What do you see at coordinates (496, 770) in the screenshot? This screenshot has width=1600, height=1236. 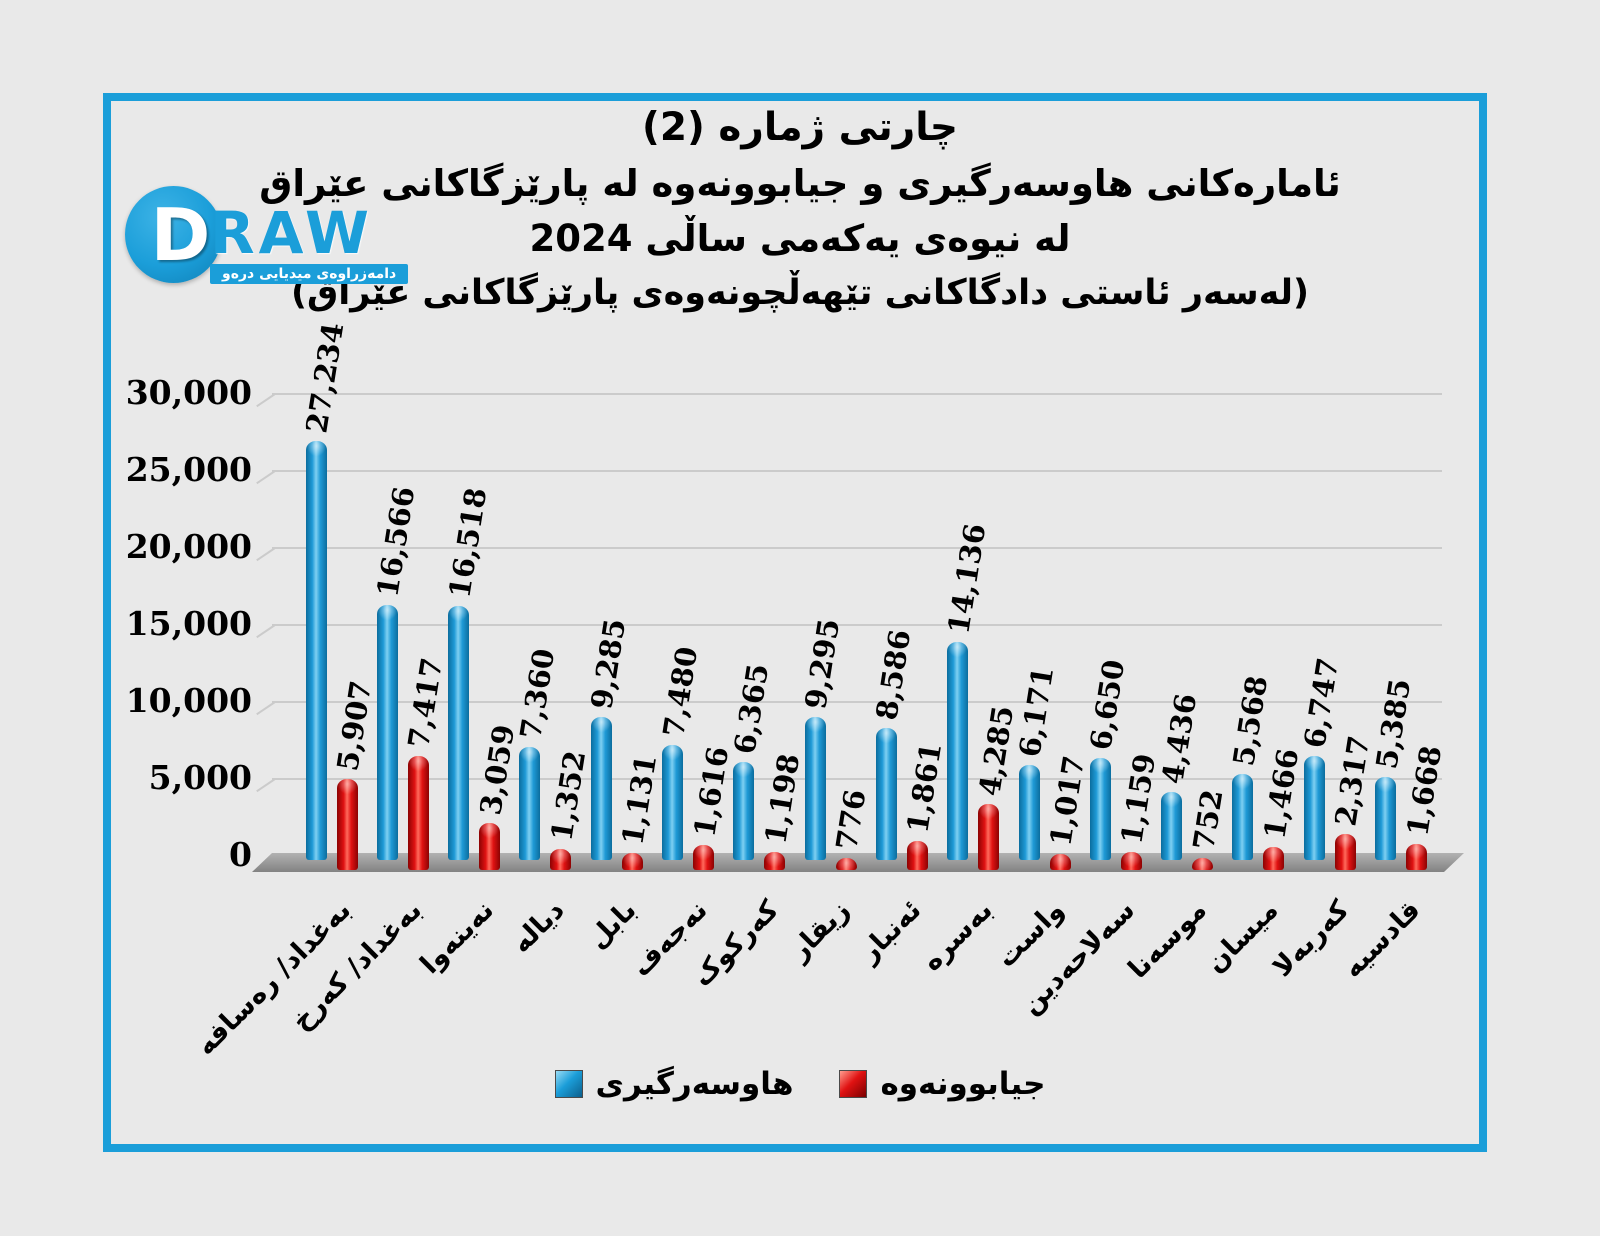 I see `divorce-value-label-2: 3,059` at bounding box center [496, 770].